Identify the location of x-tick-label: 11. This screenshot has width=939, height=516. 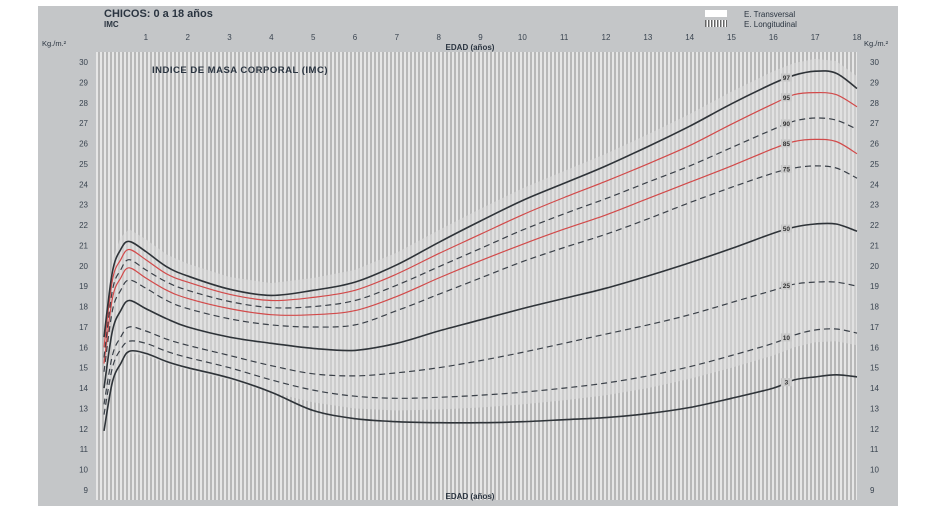
(564, 37).